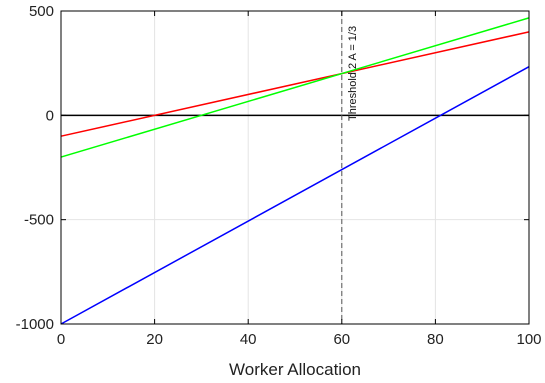 Image resolution: width=545 pixels, height=383 pixels. Describe the element at coordinates (435, 339) in the screenshot. I see `x-tick-label: 80` at that location.